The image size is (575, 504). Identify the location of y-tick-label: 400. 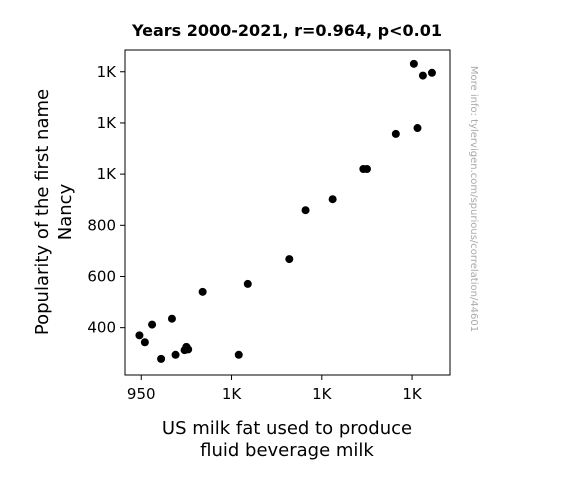
(101, 328).